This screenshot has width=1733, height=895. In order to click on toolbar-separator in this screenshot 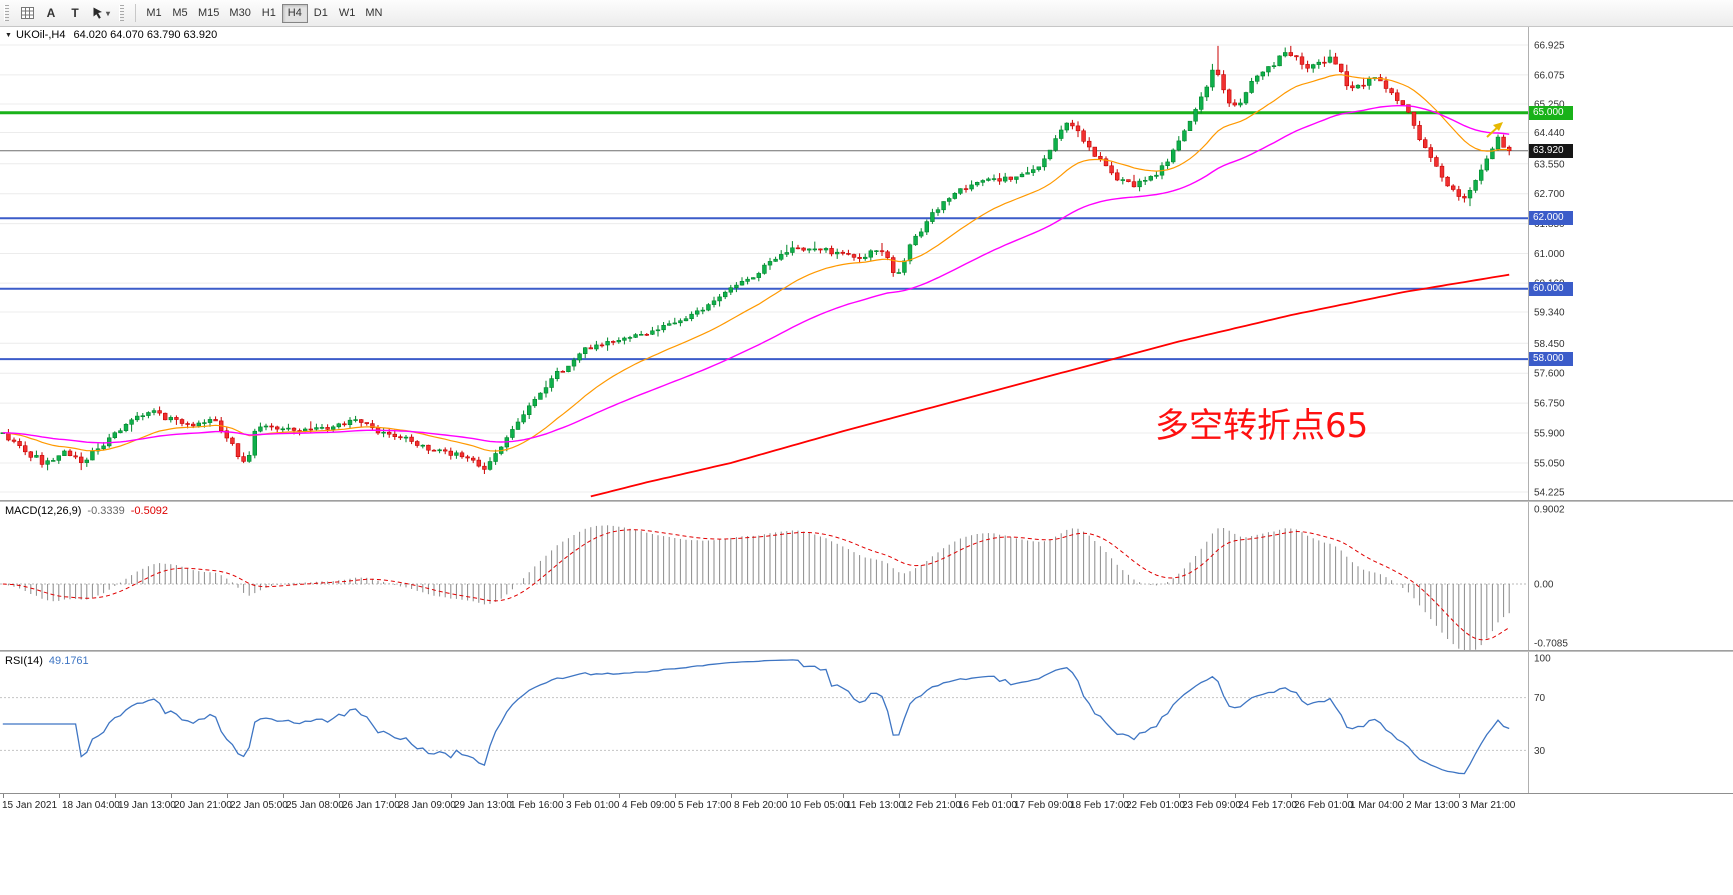, I will do `click(136, 13)`.